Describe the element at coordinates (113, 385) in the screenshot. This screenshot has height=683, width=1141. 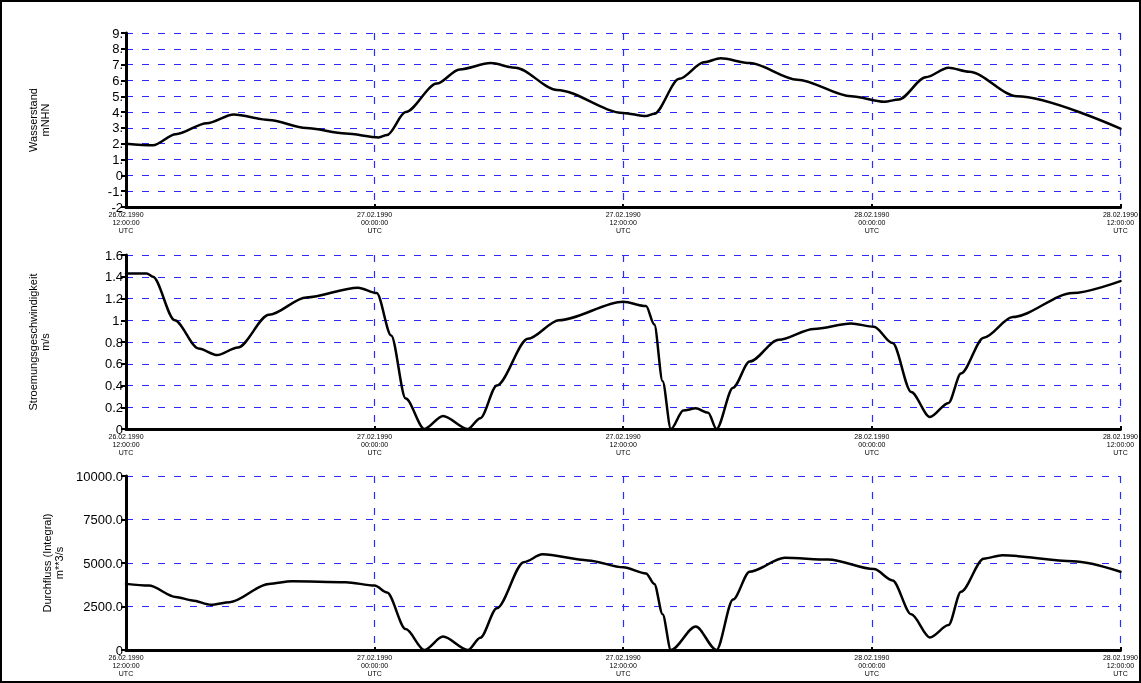
I see `y-tick-label: 0.4` at that location.